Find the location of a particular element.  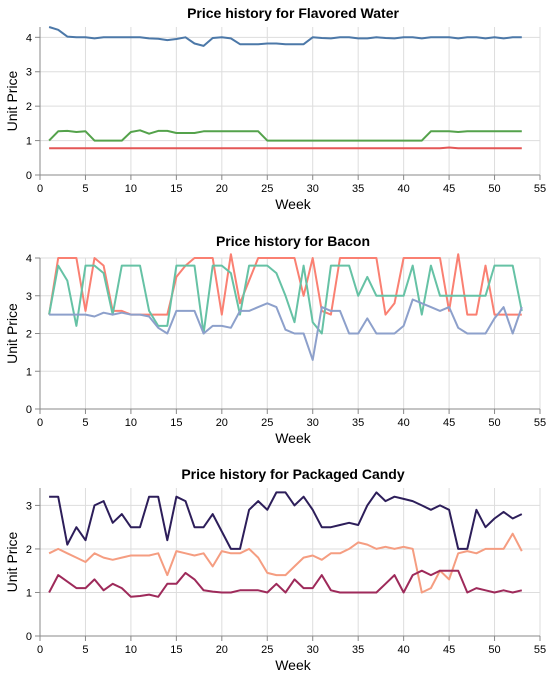

chart-title: Price history for Flavored Water is located at coordinates (293, 13).